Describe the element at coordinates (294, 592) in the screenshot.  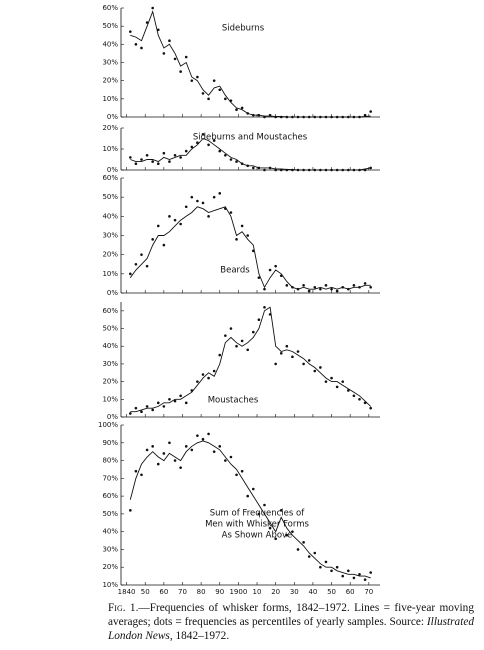
I see `x-tick-label: 30` at that location.